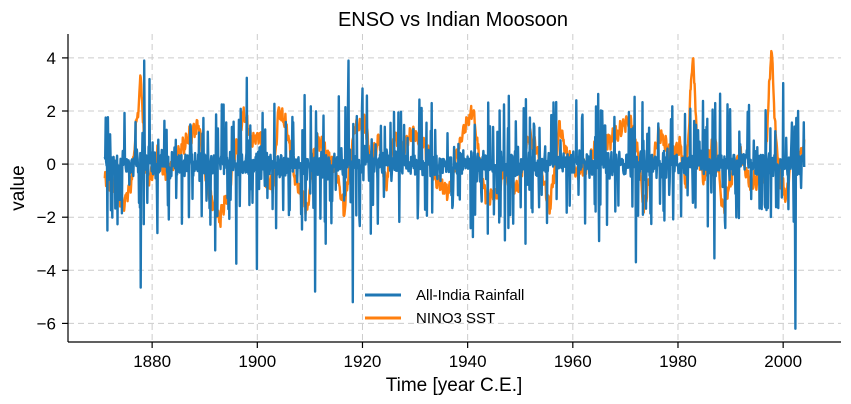  I want to click on x-tick-label: 1980, so click(678, 361).